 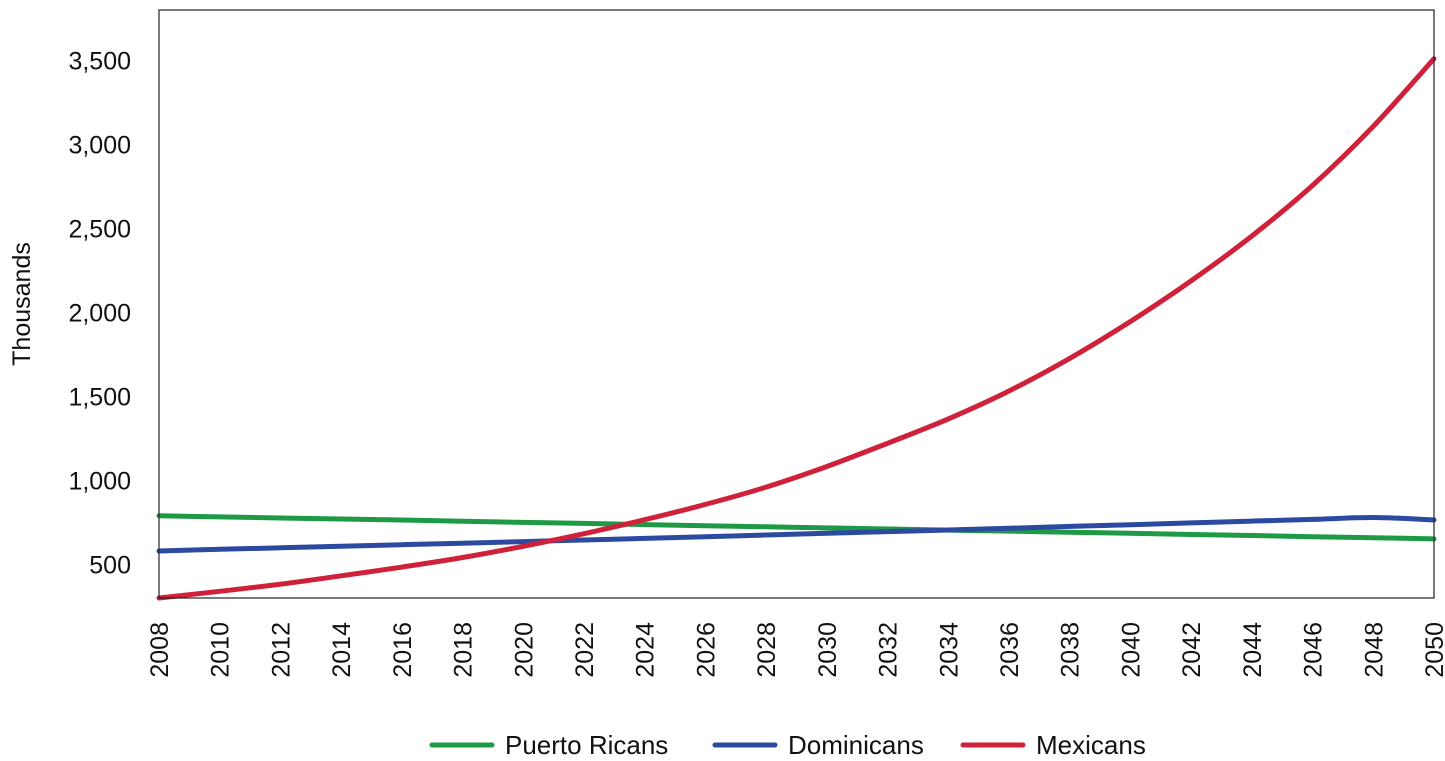 What do you see at coordinates (1192, 650) in the screenshot?
I see `x-tick-label: 2042` at bounding box center [1192, 650].